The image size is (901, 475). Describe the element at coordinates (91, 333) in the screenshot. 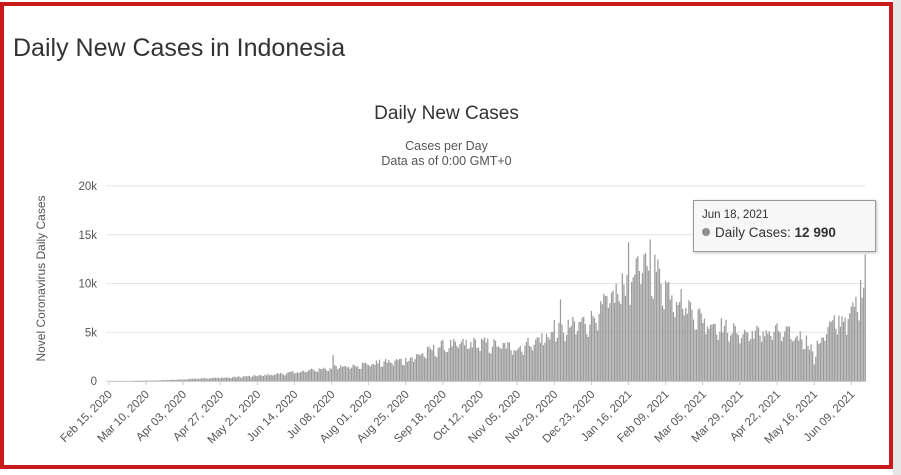

I see `y-tick-label: 5k` at that location.